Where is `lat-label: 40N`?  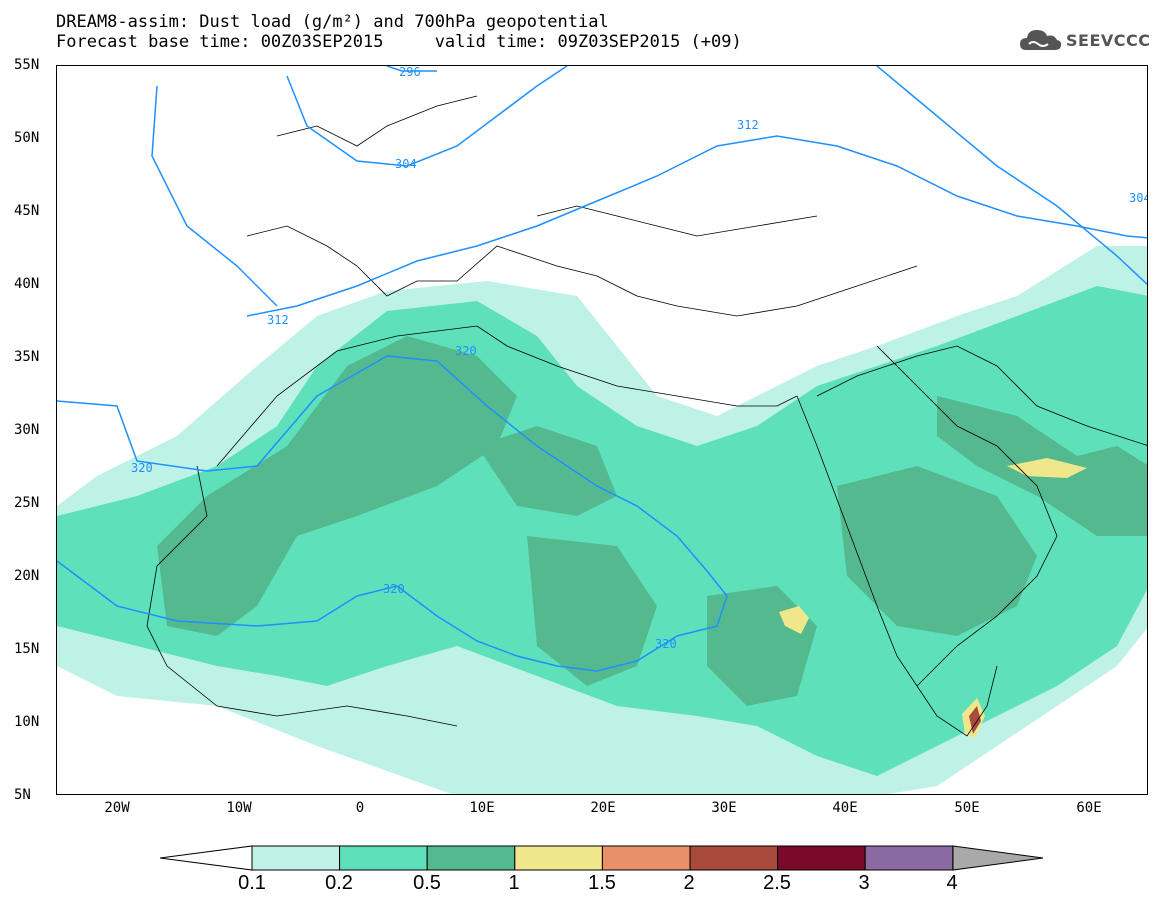 lat-label: 40N is located at coordinates (27, 284).